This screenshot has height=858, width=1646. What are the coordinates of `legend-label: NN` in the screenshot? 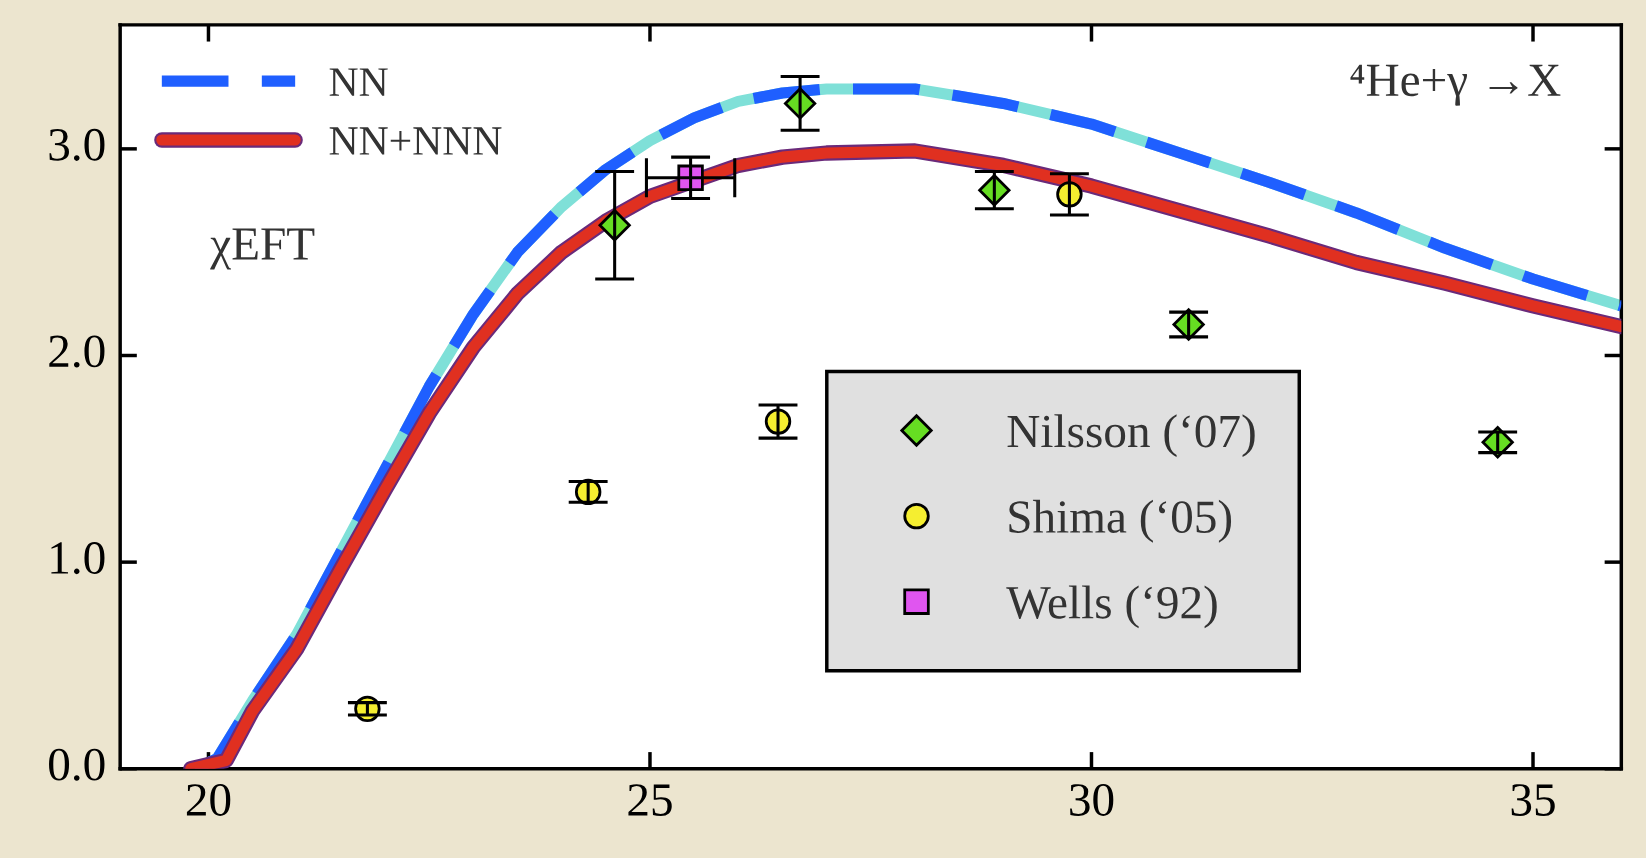 It's located at (358, 82).